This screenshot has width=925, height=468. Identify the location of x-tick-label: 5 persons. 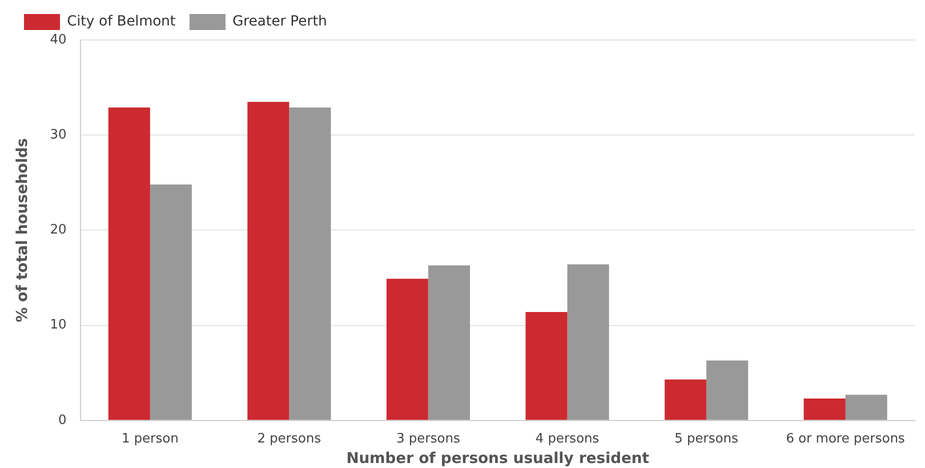
(706, 439).